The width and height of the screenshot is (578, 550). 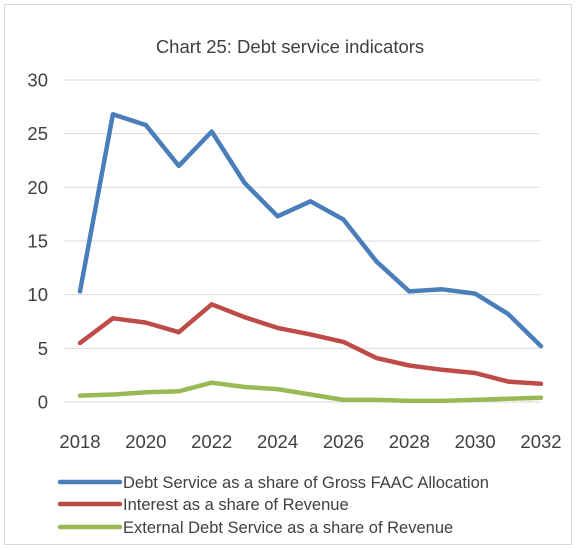 What do you see at coordinates (475, 441) in the screenshot?
I see `x-tick-label: 2030` at bounding box center [475, 441].